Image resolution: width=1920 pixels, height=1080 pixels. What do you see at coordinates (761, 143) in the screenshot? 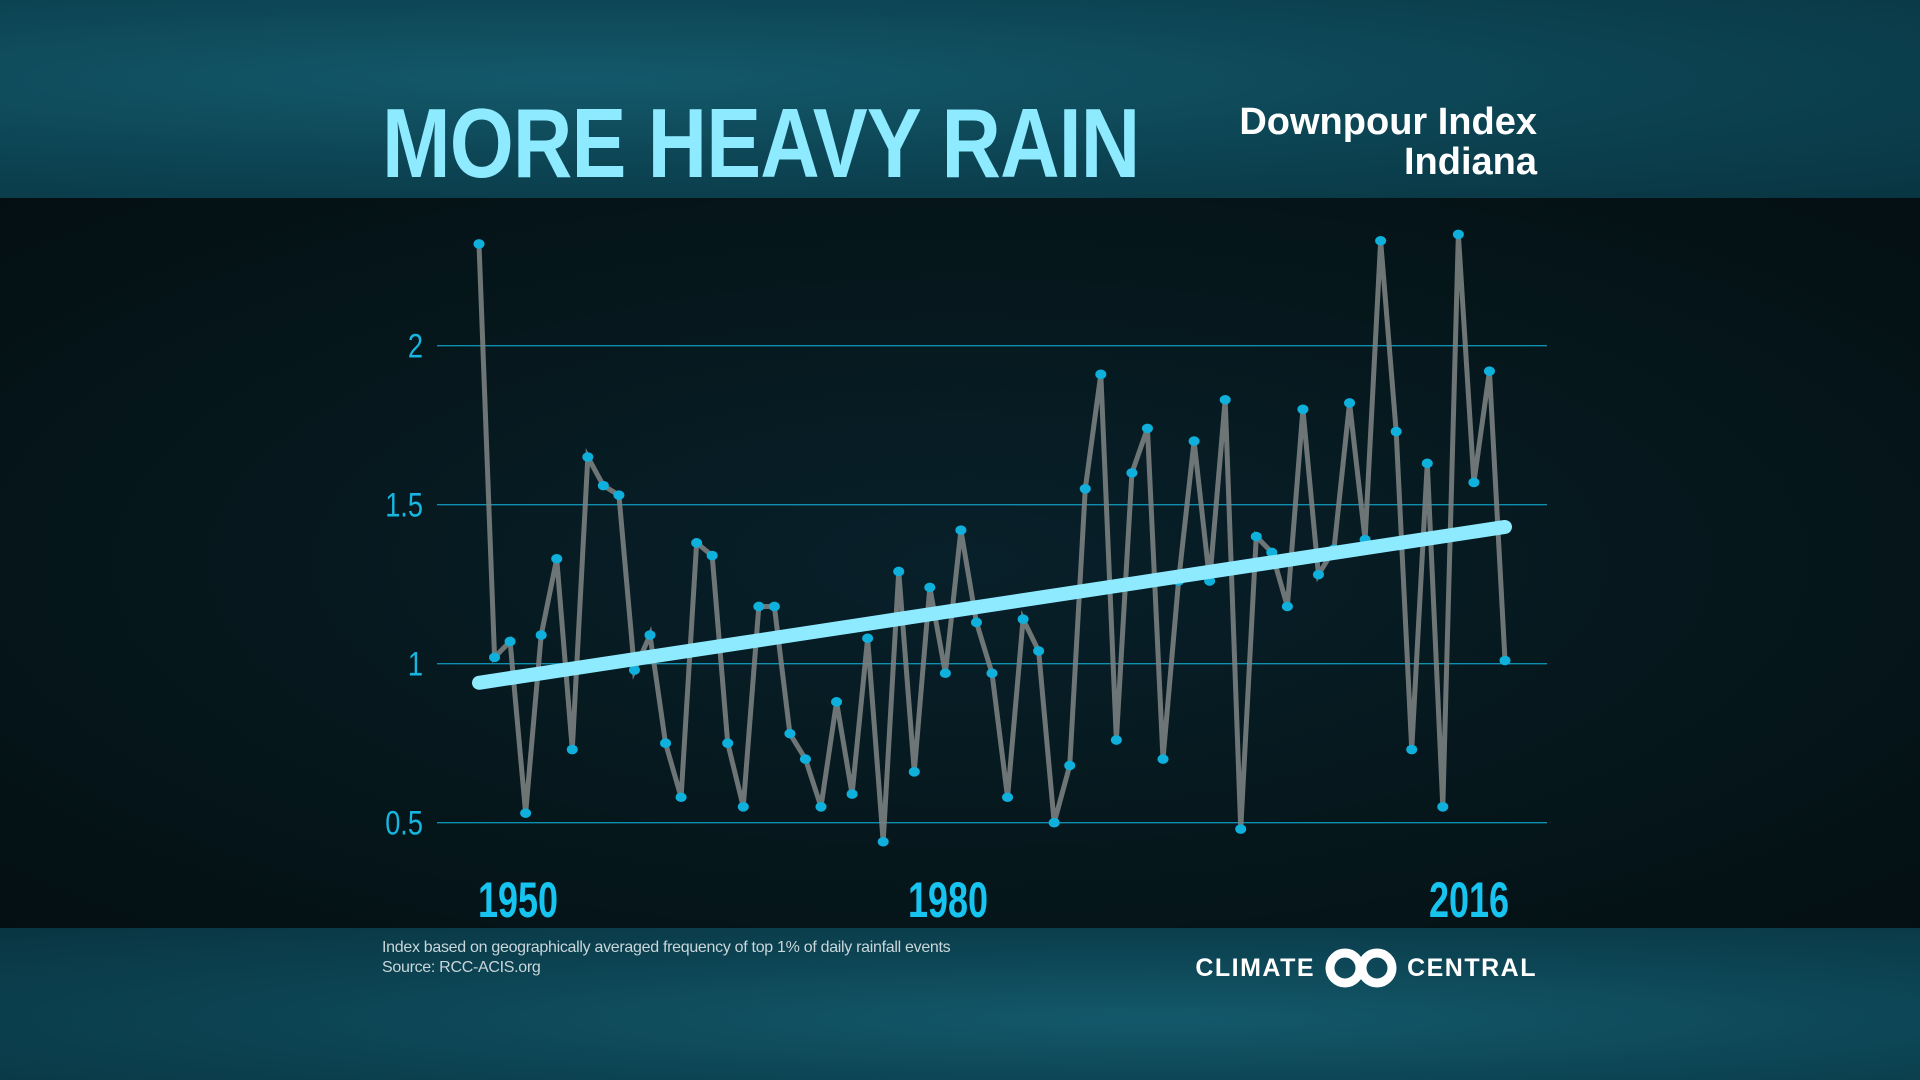
I see `page-title: MORE HEAVY RAIN` at bounding box center [761, 143].